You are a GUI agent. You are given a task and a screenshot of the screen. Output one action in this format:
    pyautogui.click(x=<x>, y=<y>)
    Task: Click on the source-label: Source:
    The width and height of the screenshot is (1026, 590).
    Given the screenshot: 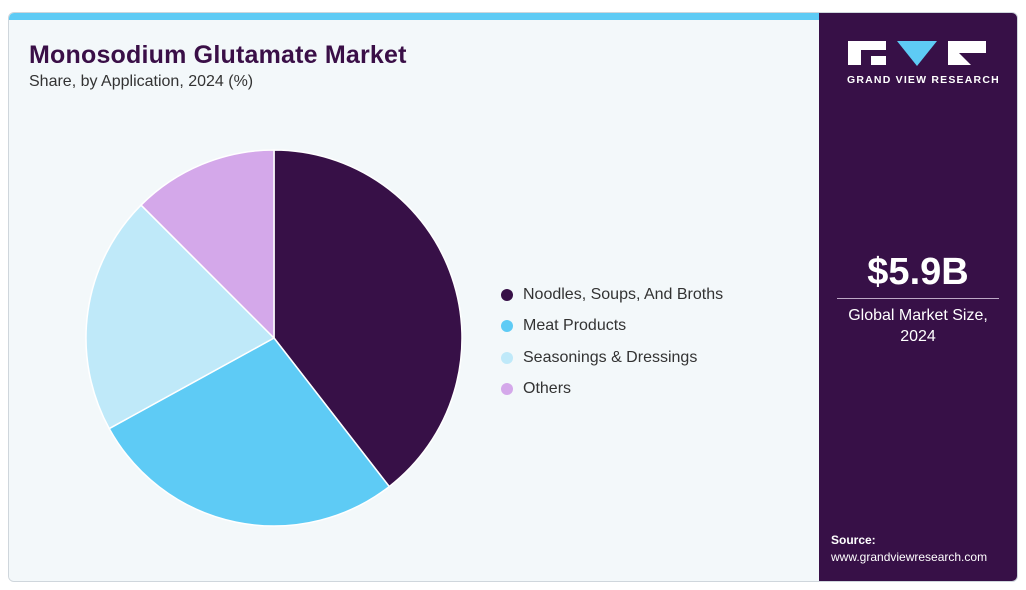 What is the action you would take?
    pyautogui.click(x=853, y=540)
    